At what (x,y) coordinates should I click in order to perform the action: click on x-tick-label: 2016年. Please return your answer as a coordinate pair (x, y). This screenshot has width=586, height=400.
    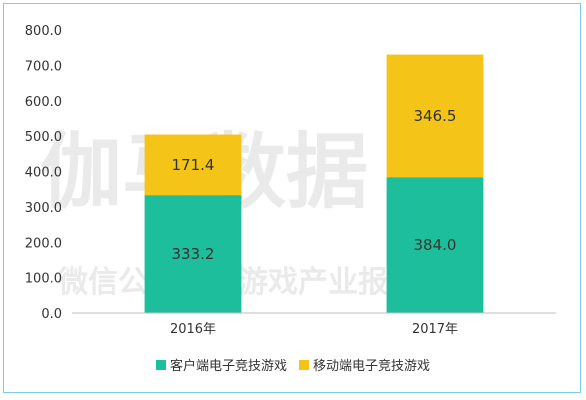
    Looking at the image, I should click on (193, 329).